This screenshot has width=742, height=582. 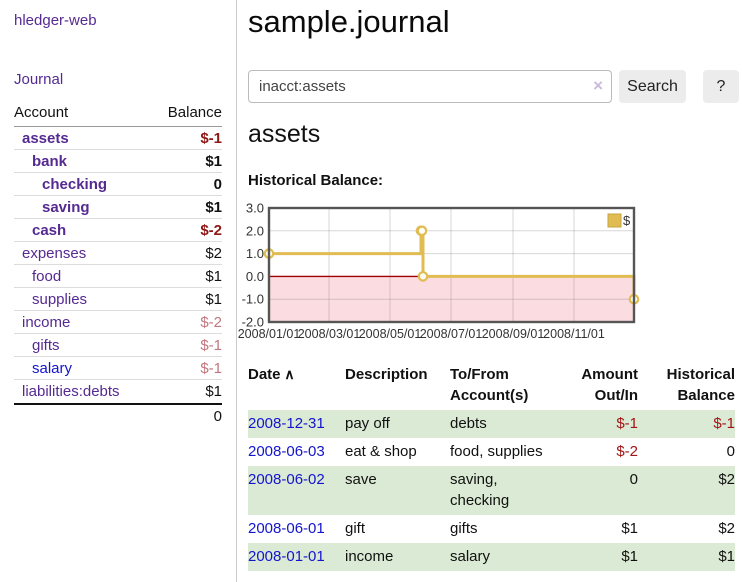 I want to click on account-link: food, so click(x=47, y=276).